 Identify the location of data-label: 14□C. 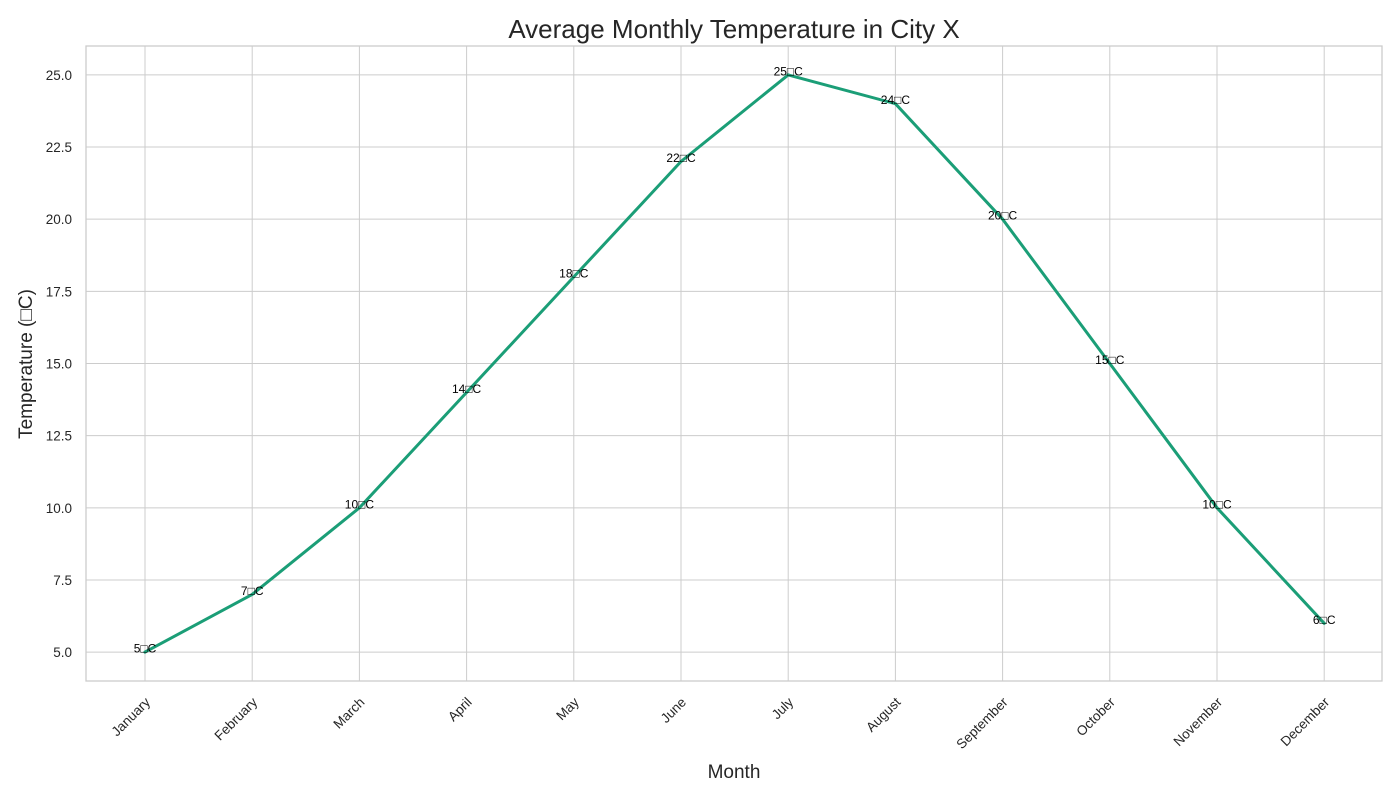
(467, 389).